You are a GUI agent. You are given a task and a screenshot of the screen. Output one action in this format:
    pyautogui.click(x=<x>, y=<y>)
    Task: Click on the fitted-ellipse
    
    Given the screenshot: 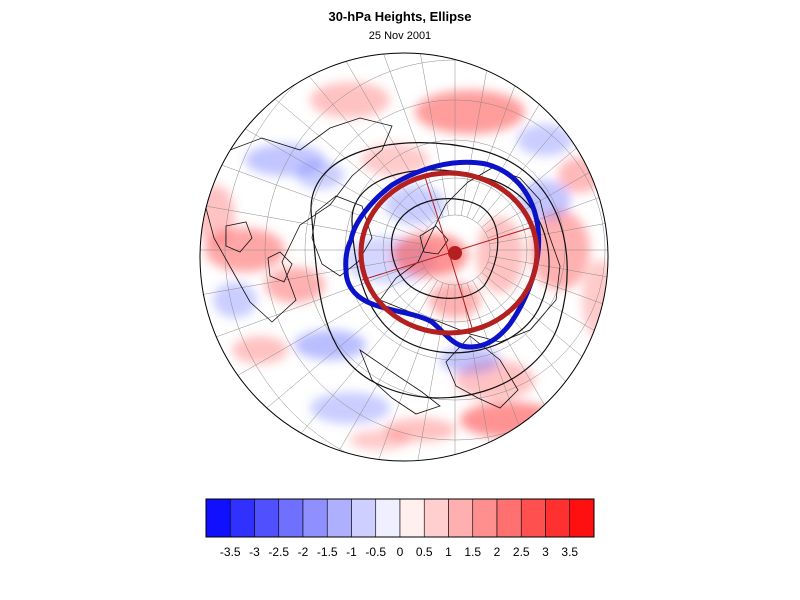 What is the action you would take?
    pyautogui.click(x=449, y=253)
    